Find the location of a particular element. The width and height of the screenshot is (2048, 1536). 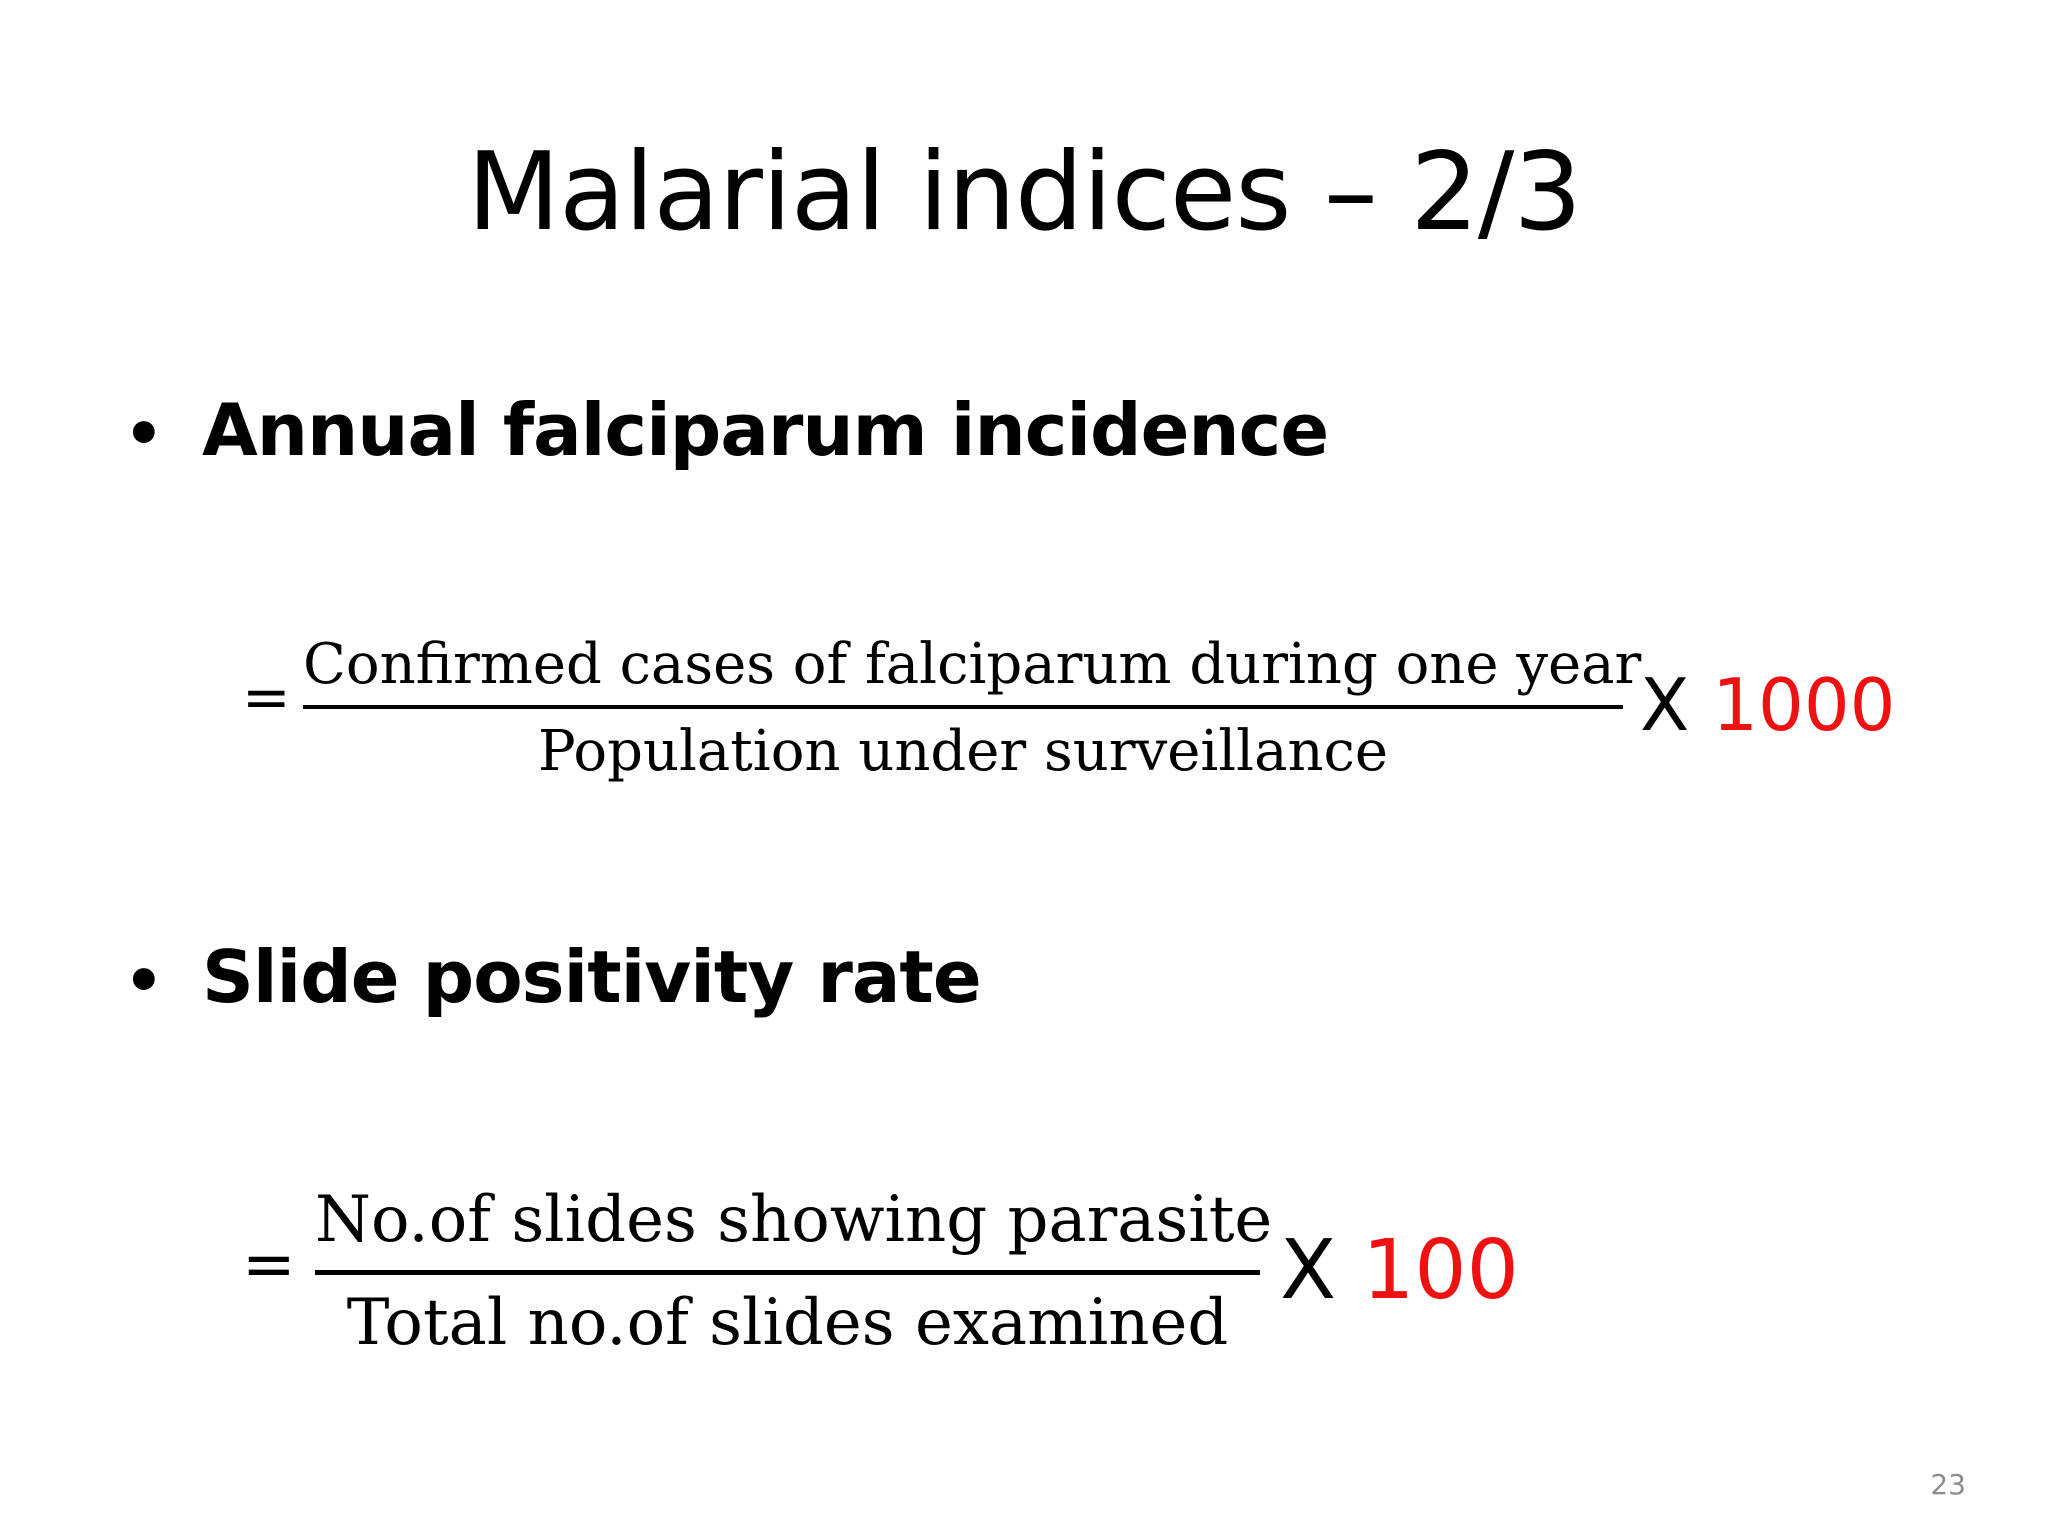

bullet-annual-falciparum-incidence: • Annual falciparum incidence is located at coordinates (726, 432).